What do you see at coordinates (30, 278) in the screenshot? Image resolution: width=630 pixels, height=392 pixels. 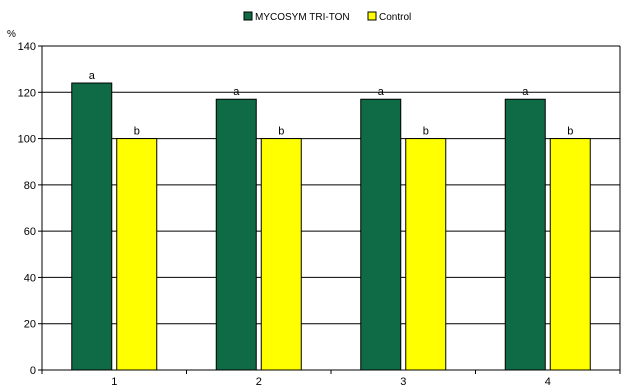 I see `y-tick-label: 40` at bounding box center [30, 278].